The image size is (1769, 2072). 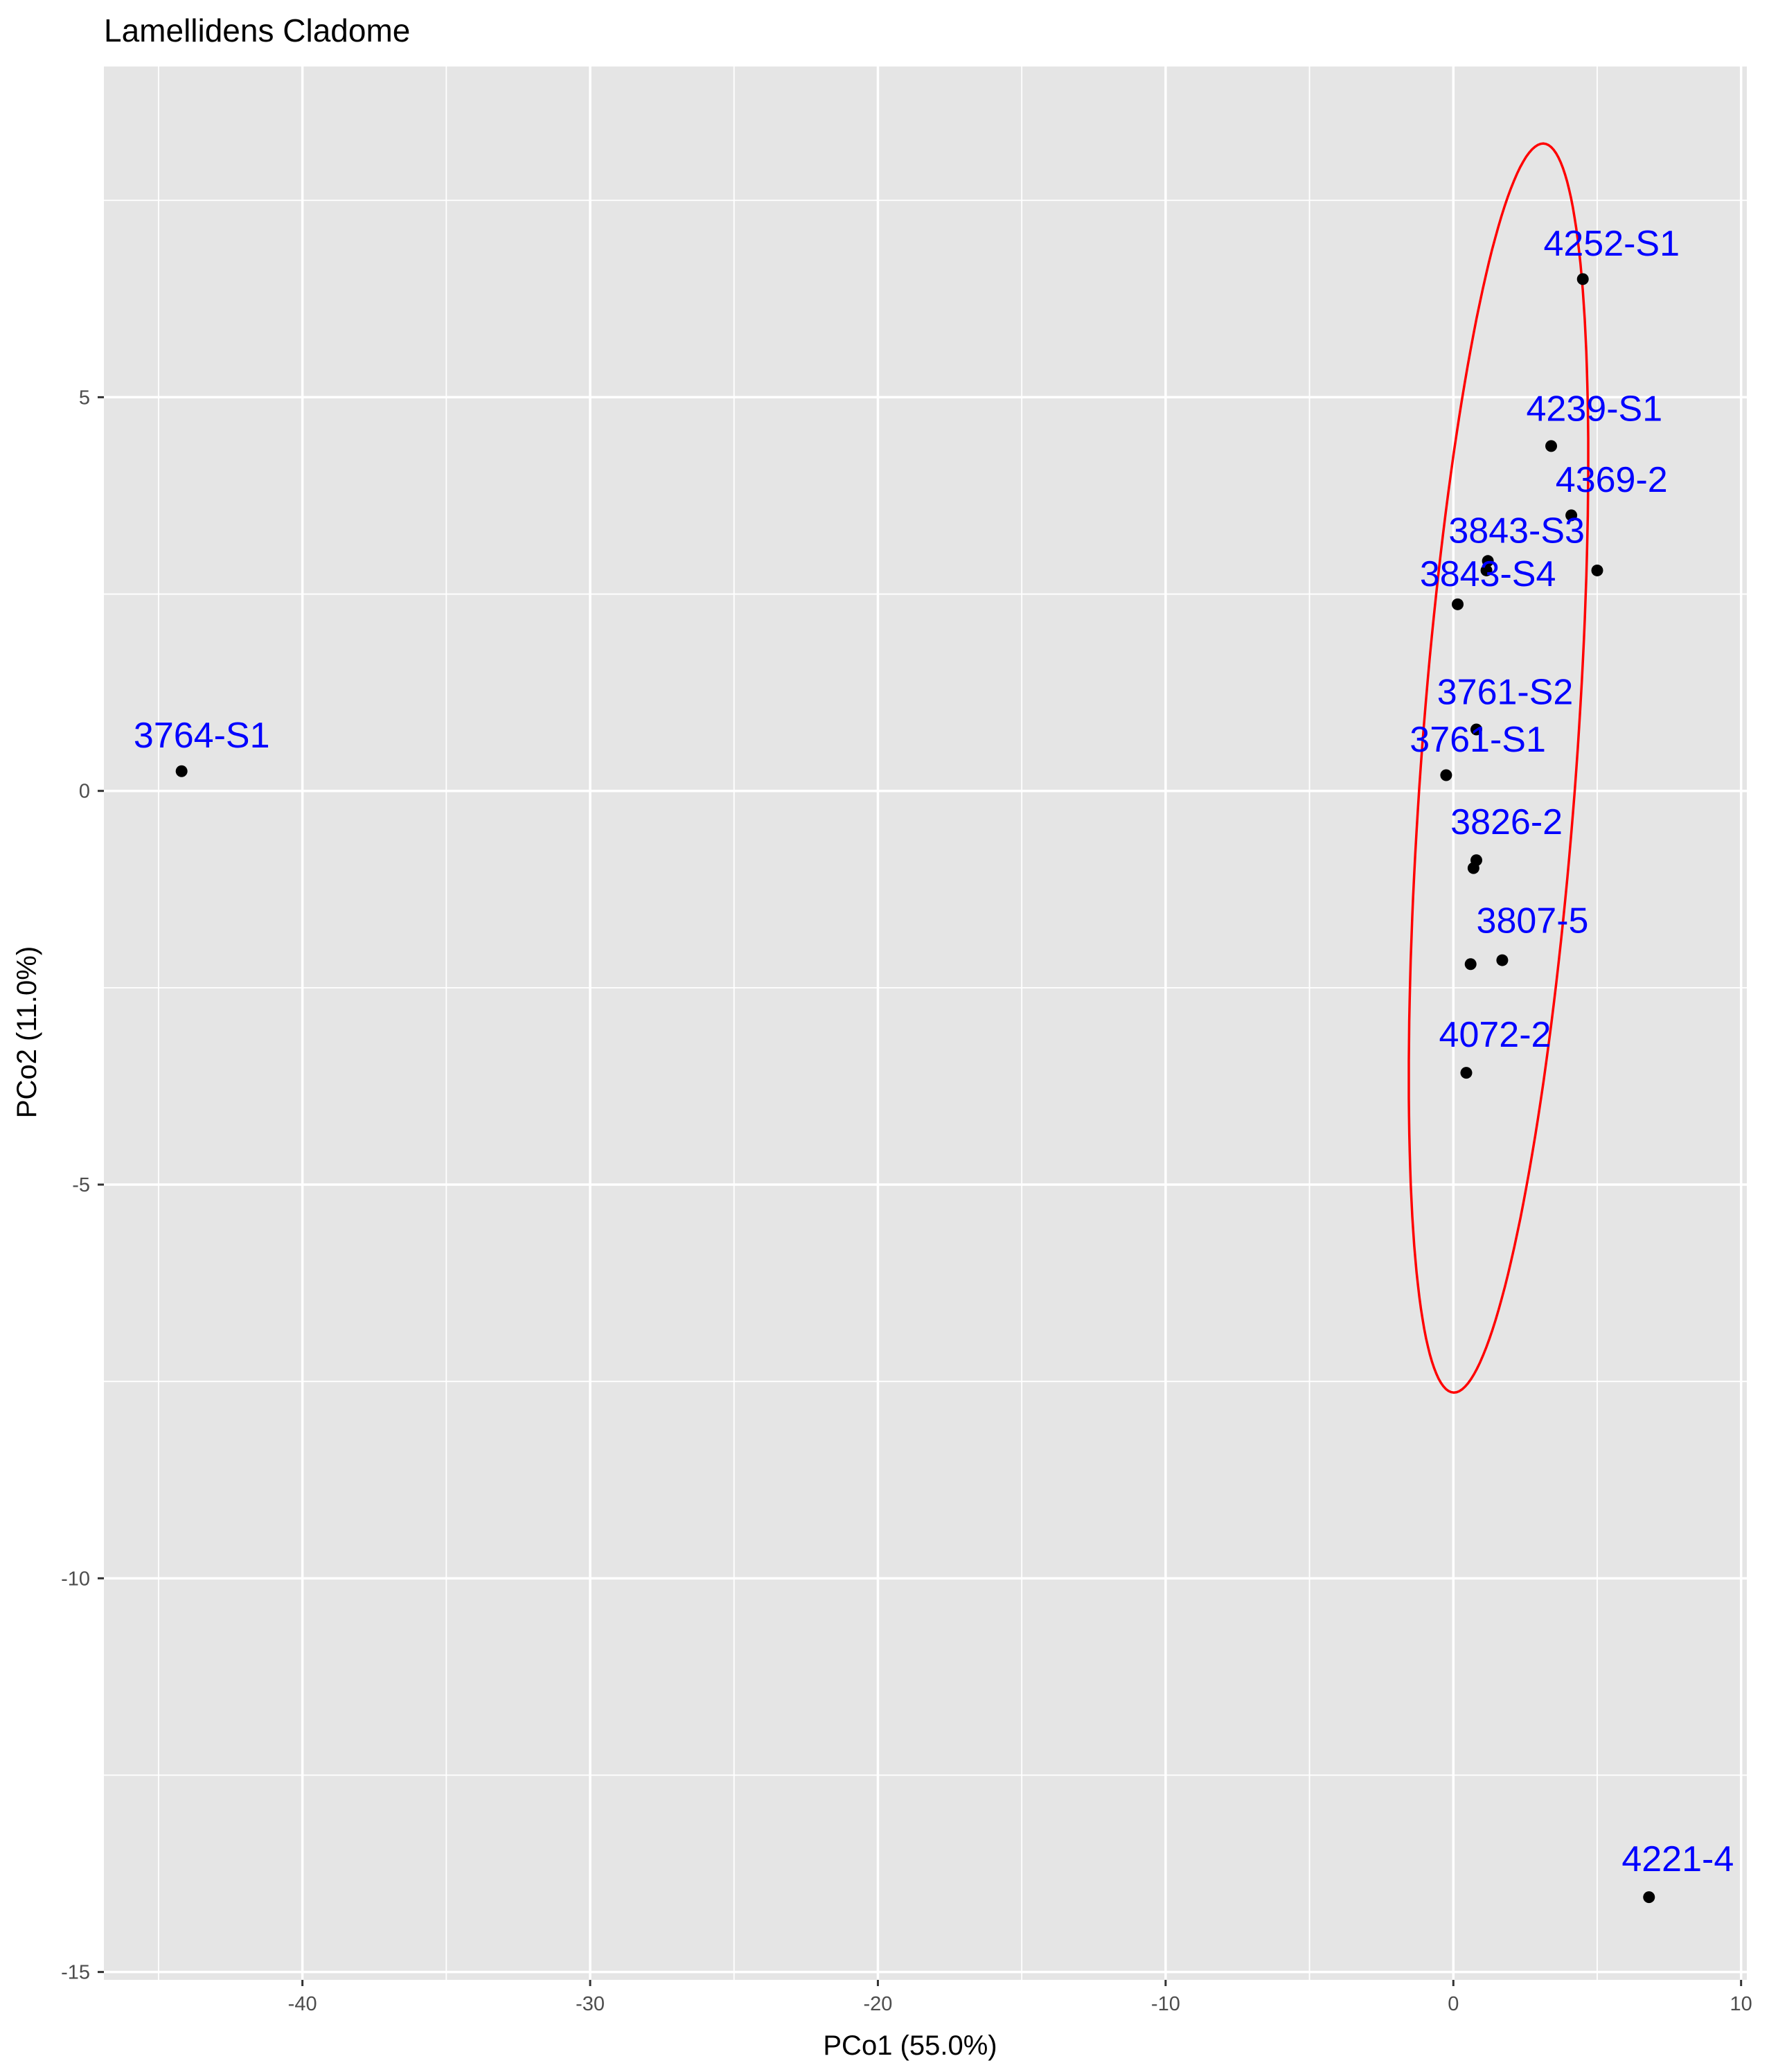 What do you see at coordinates (1453, 2004) in the screenshot?
I see `x-tick-label: 0` at bounding box center [1453, 2004].